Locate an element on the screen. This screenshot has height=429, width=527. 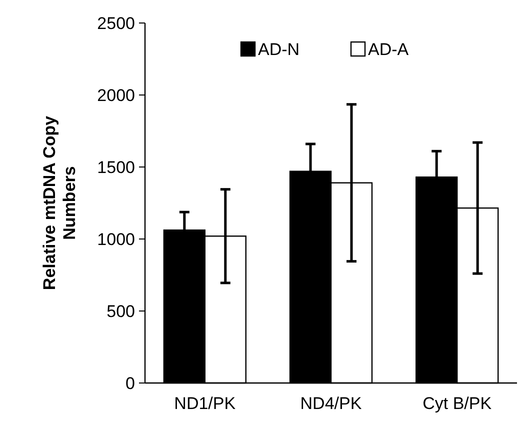
y-tick-label: 1500 is located at coordinates (116, 167).